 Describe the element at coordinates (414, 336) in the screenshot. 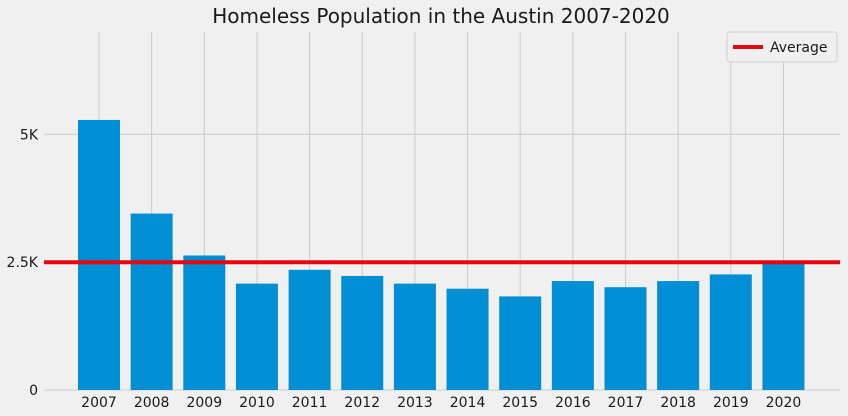

I see `bar-2013` at that location.